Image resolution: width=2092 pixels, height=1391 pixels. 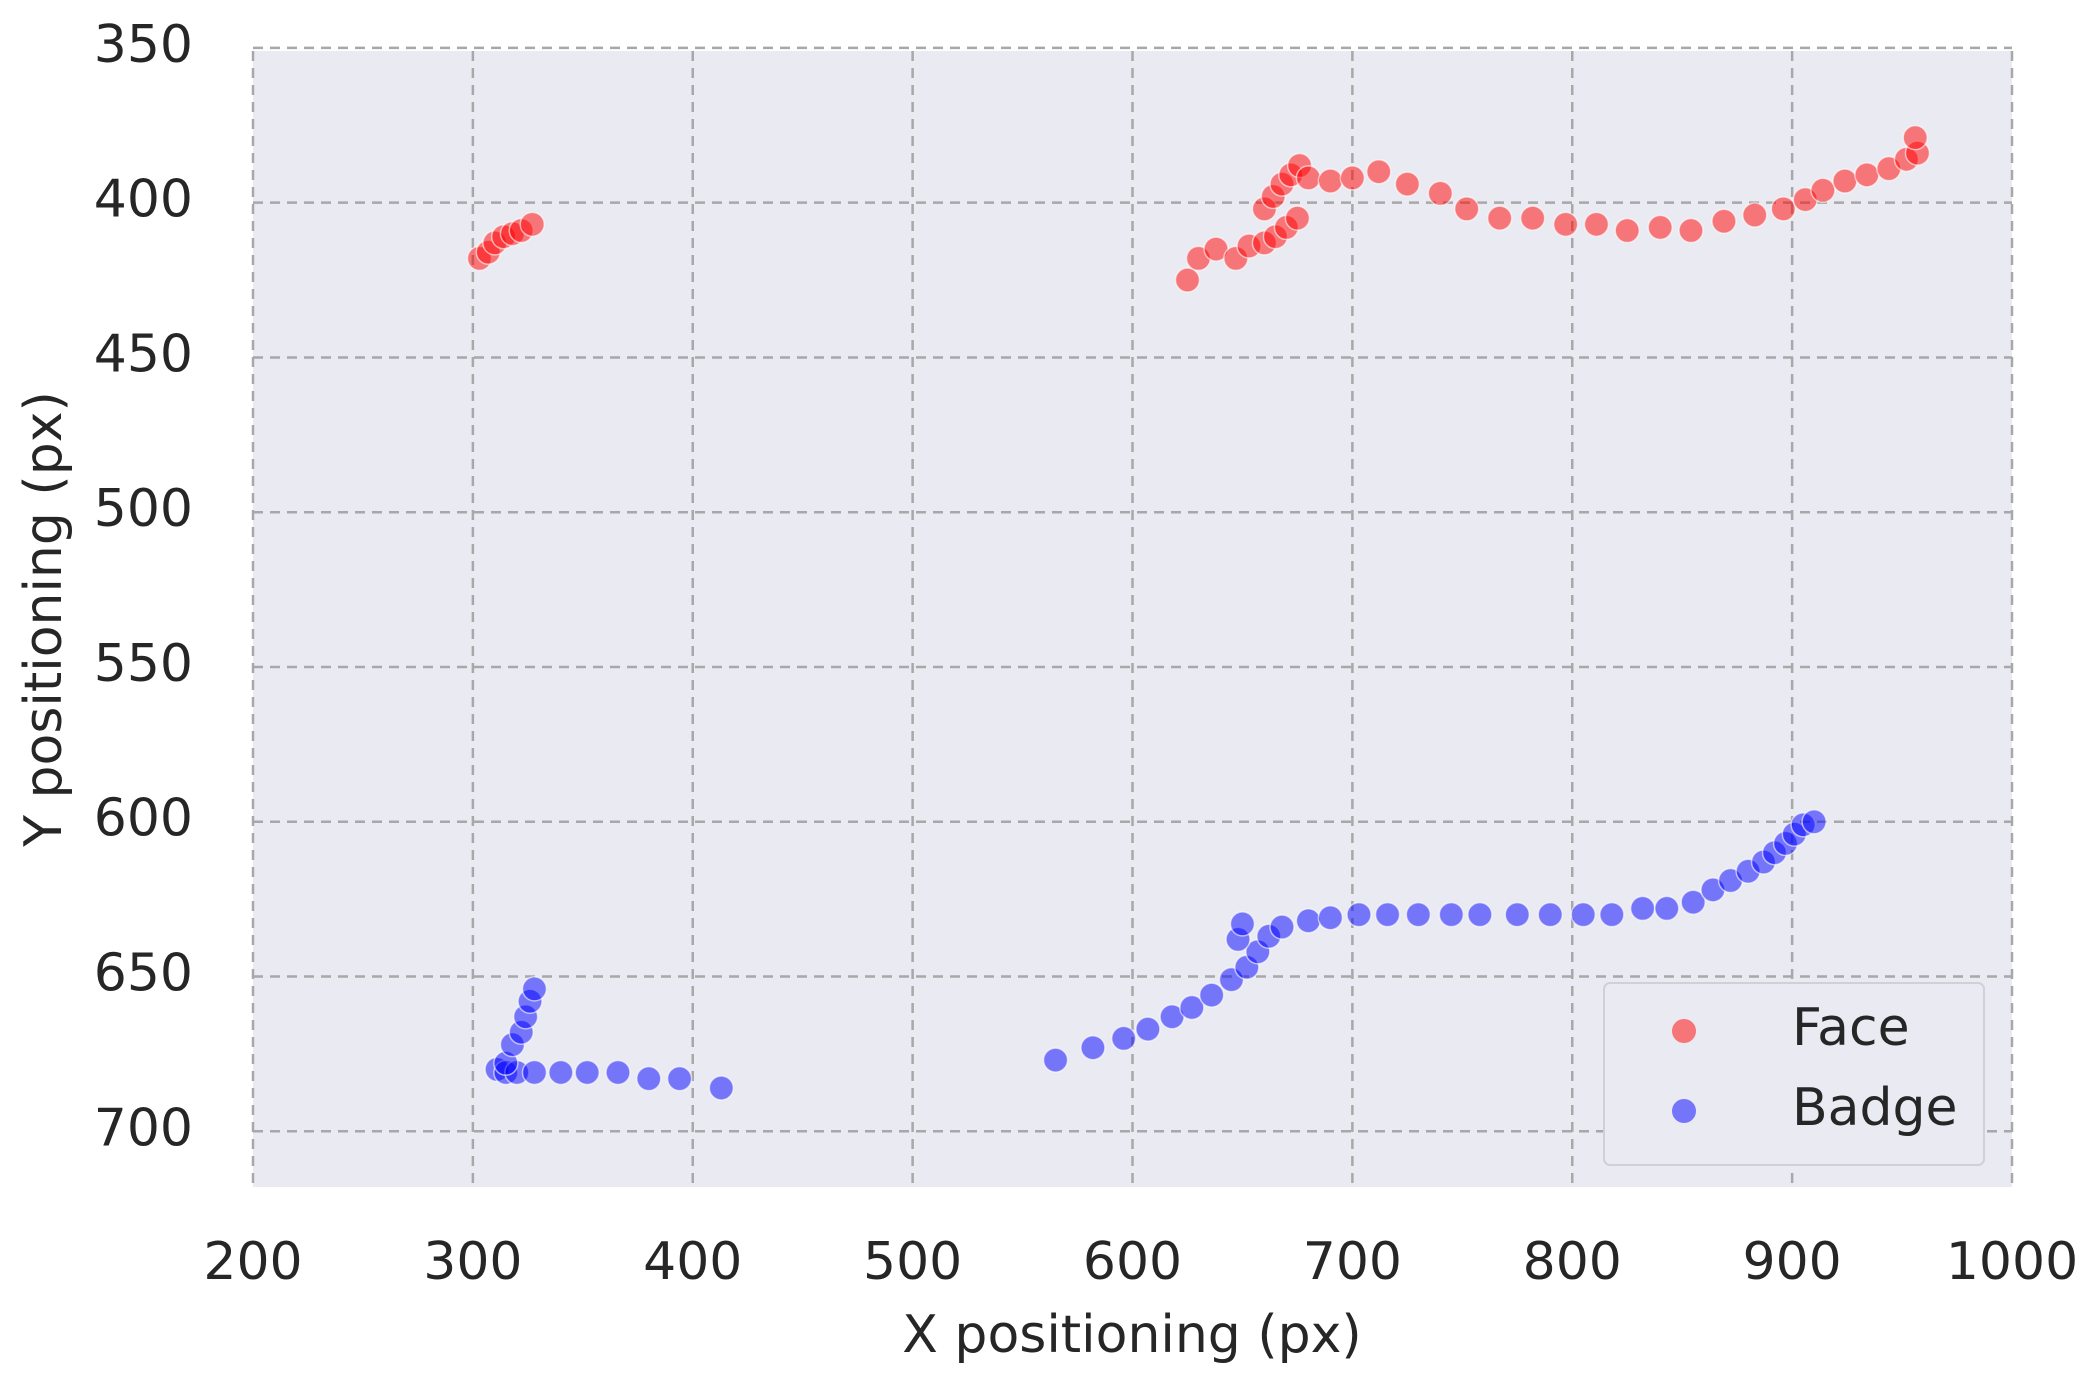 What do you see at coordinates (912, 1262) in the screenshot?
I see `x-tick-label: 500` at bounding box center [912, 1262].